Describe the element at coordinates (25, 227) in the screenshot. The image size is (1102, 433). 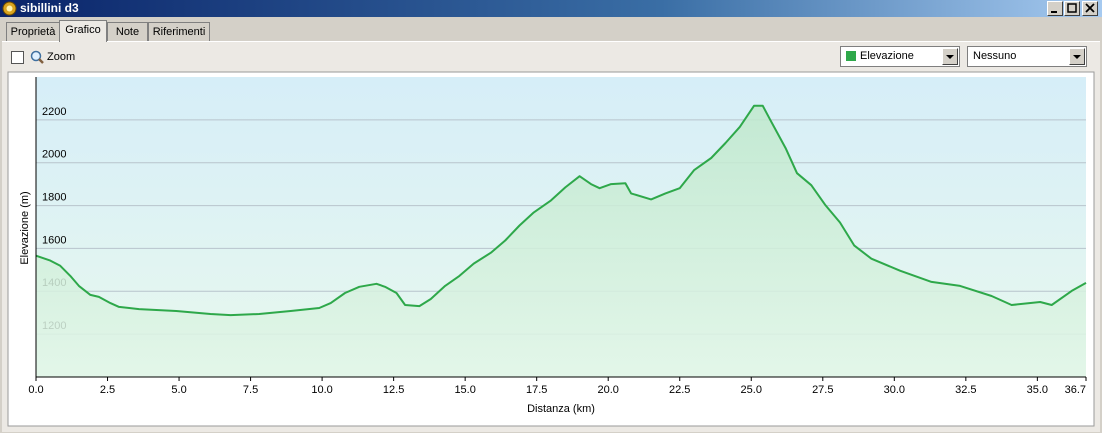
I see `y-axis-label: Elevazione (m)` at that location.